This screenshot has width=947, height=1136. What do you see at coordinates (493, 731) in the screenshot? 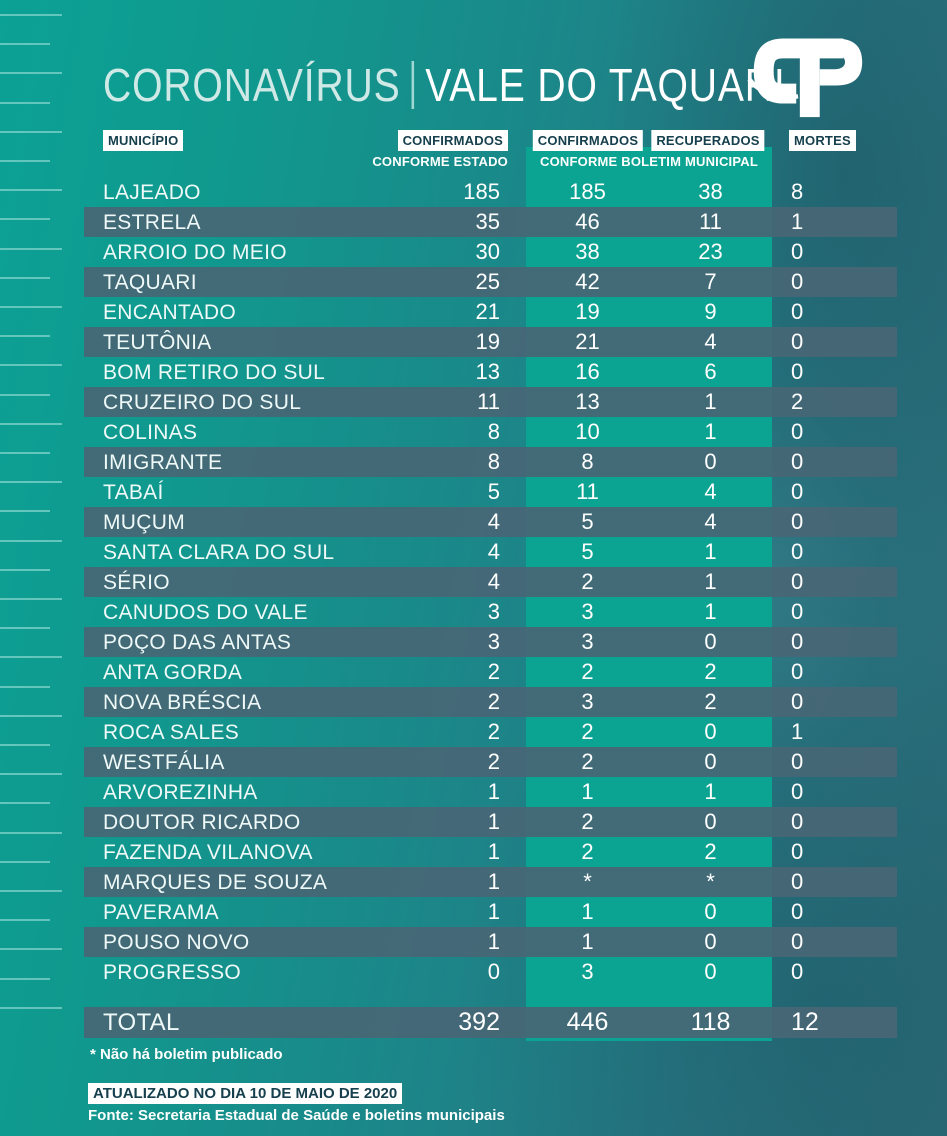
I see `cell-estado: 2` at bounding box center [493, 731].